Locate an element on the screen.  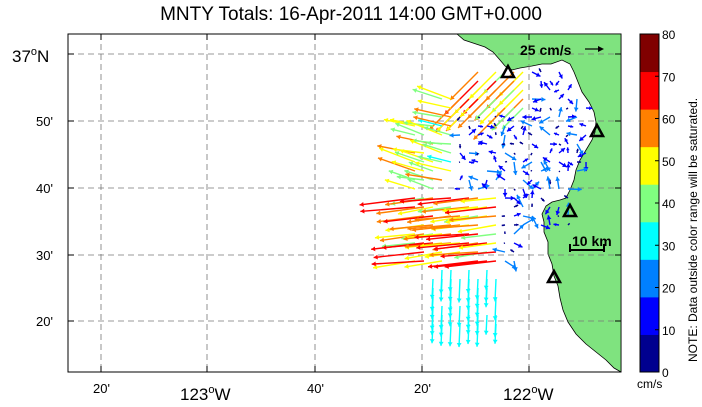
colorbar-tick-label: 0 is located at coordinates (665, 373).